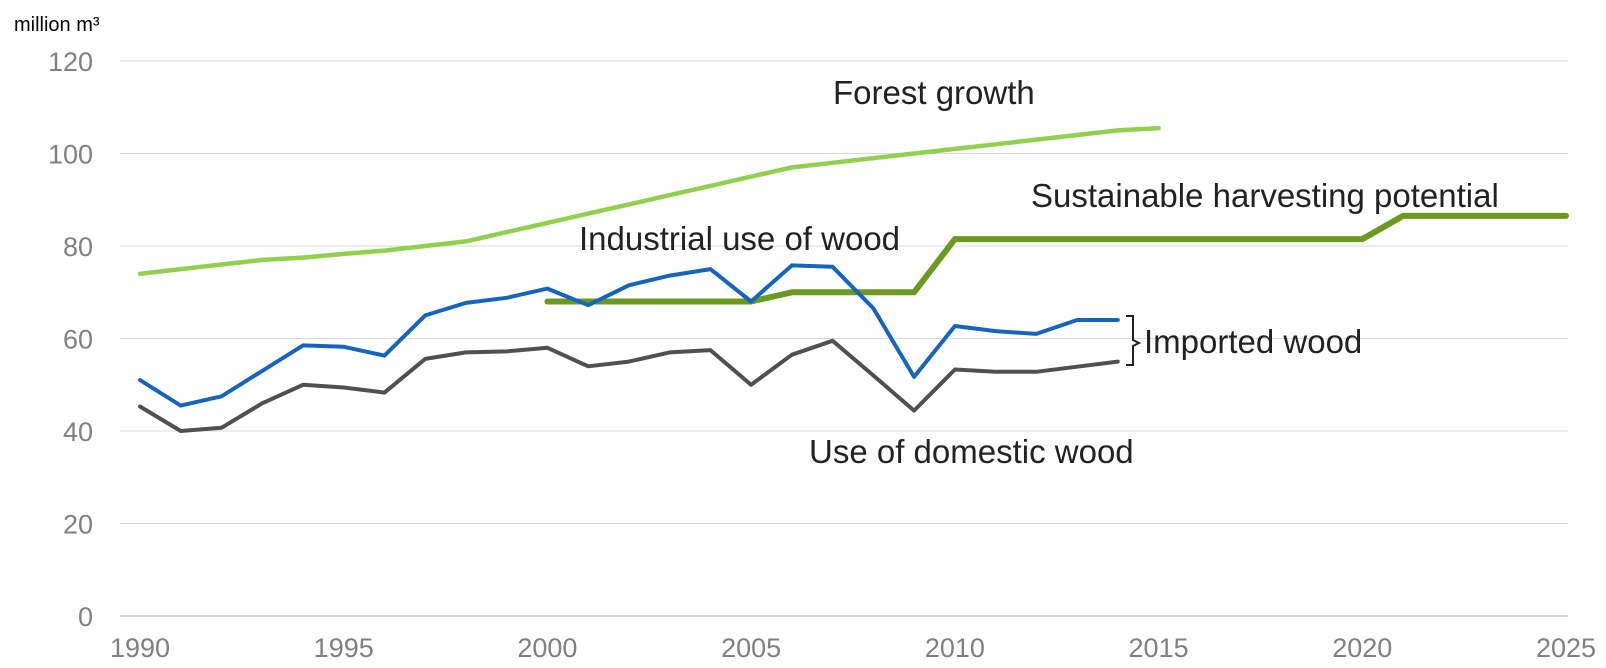  What do you see at coordinates (78, 432) in the screenshot?
I see `y-tick-label: 40` at bounding box center [78, 432].